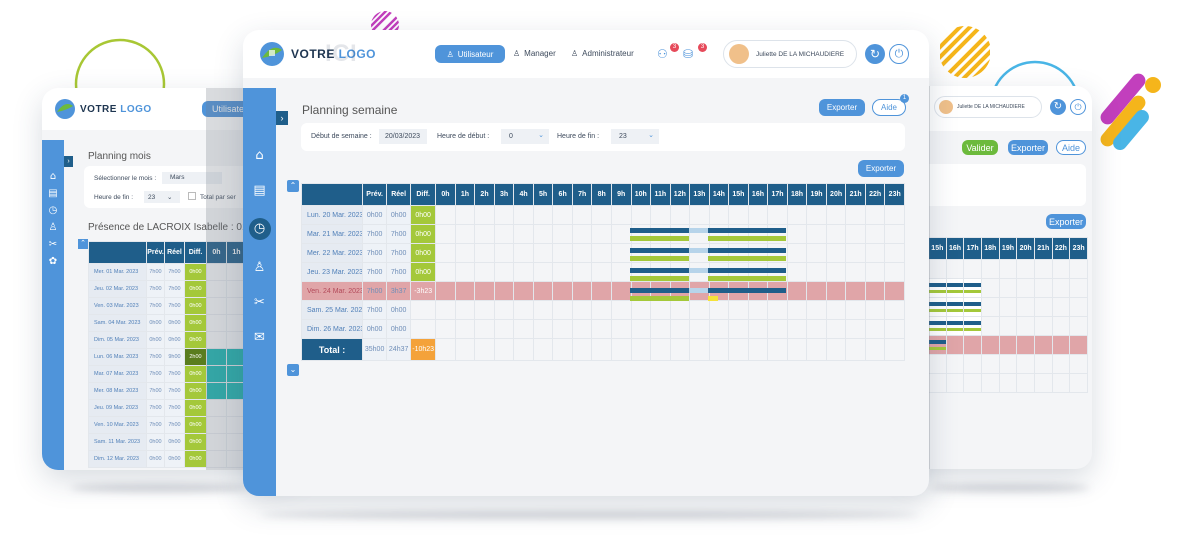 The width and height of the screenshot is (1200, 559). Describe the element at coordinates (602, 291) in the screenshot. I see `table-row: Ven. 24 Mar. 2023 7h00 3h37 -3h23` at that location.